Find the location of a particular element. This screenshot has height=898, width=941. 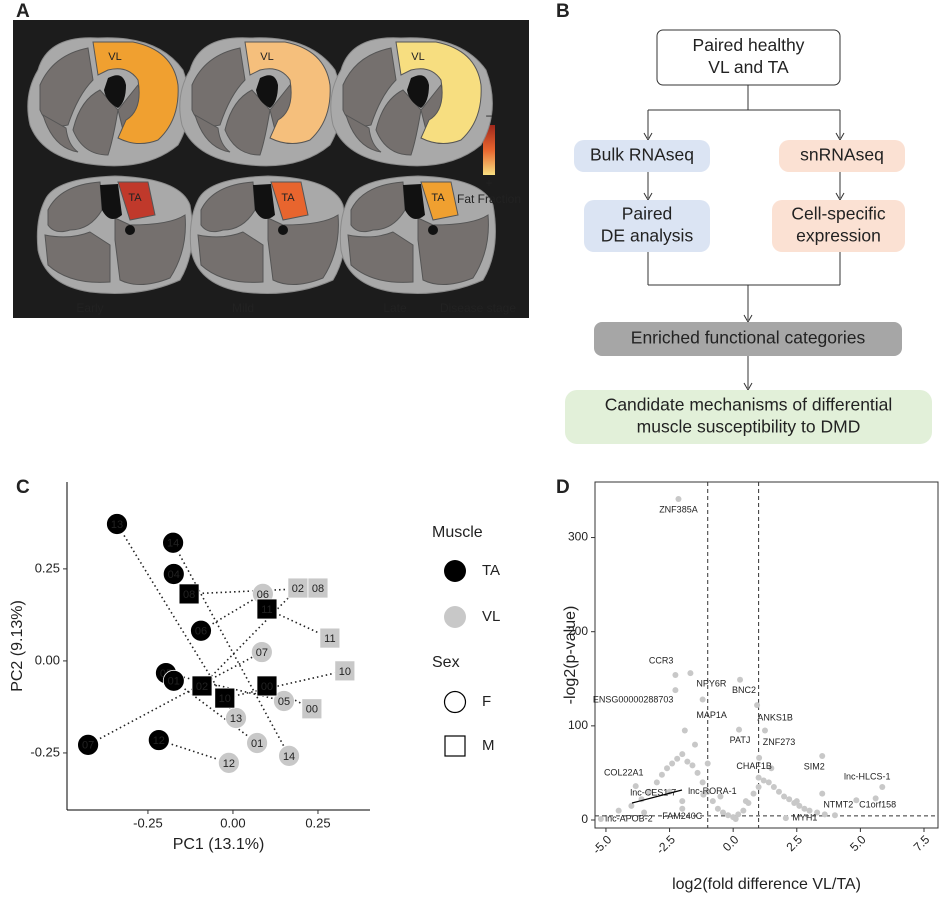

gene-label: C1orf158 is located at coordinates (877, 805).